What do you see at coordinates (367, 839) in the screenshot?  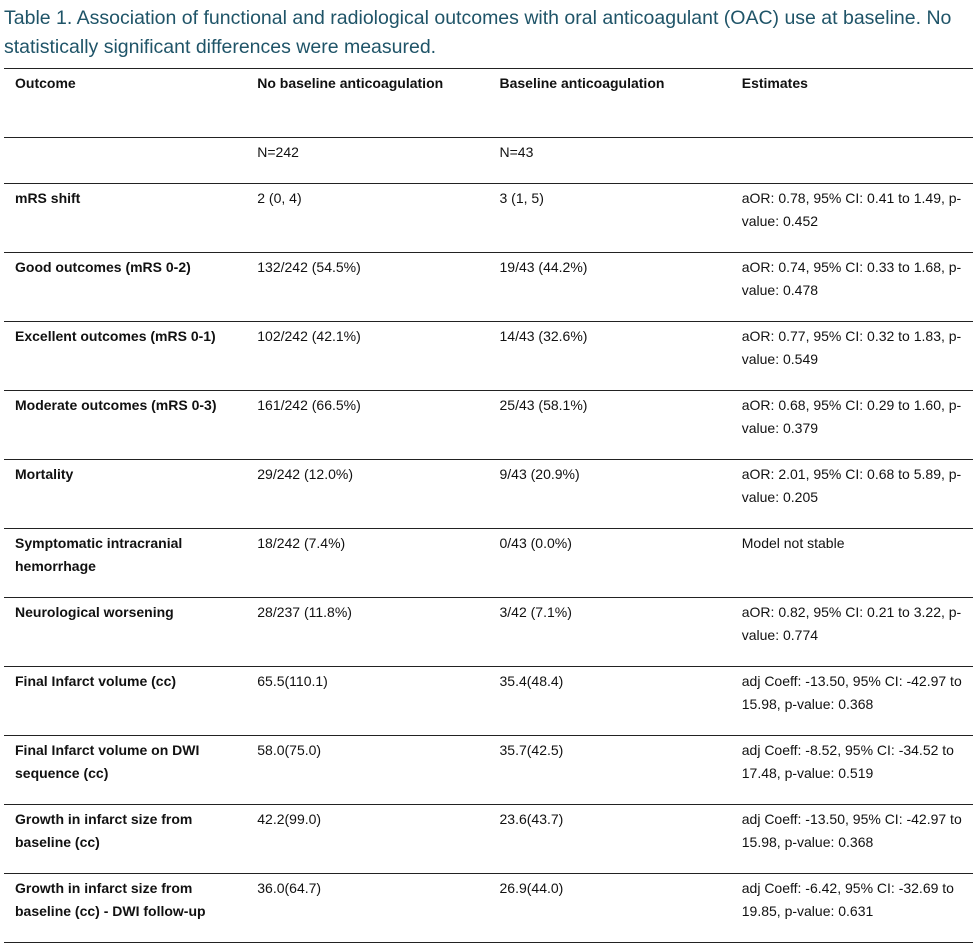 I see `no-baseline-cell: 42.2(99.0)` at bounding box center [367, 839].